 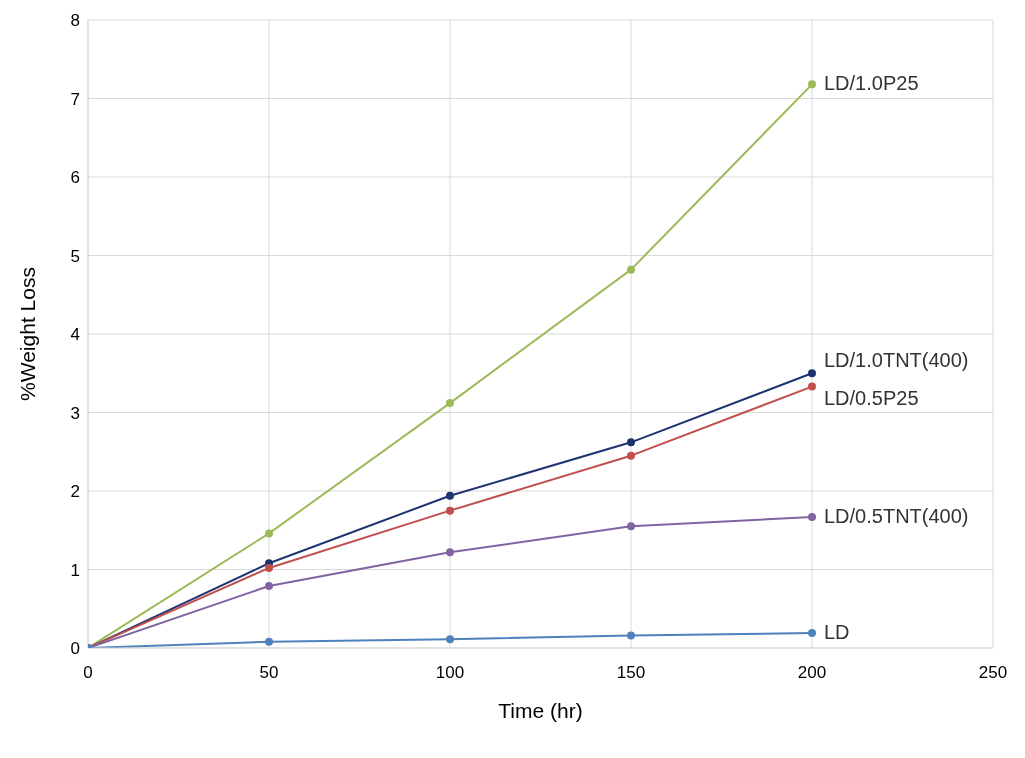 What do you see at coordinates (75, 492) in the screenshot?
I see `y-tick-label: 2` at bounding box center [75, 492].